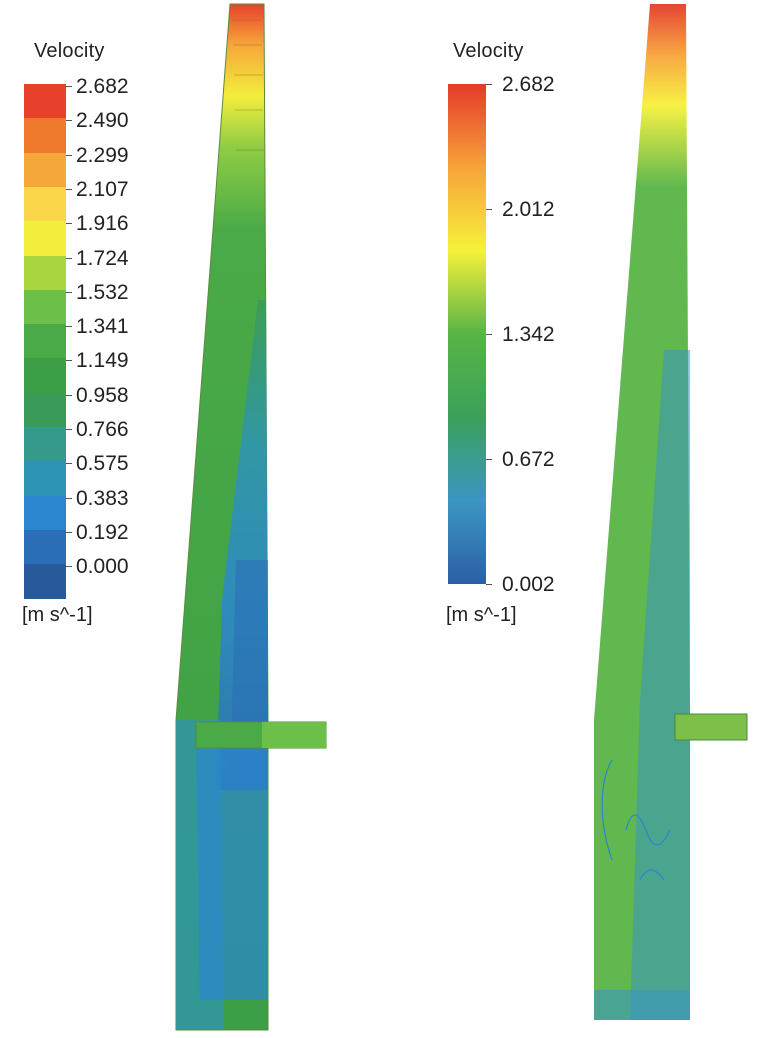 This screenshot has height=1038, width=761. I want to click on right-legend-title: Velocity, so click(488, 51).